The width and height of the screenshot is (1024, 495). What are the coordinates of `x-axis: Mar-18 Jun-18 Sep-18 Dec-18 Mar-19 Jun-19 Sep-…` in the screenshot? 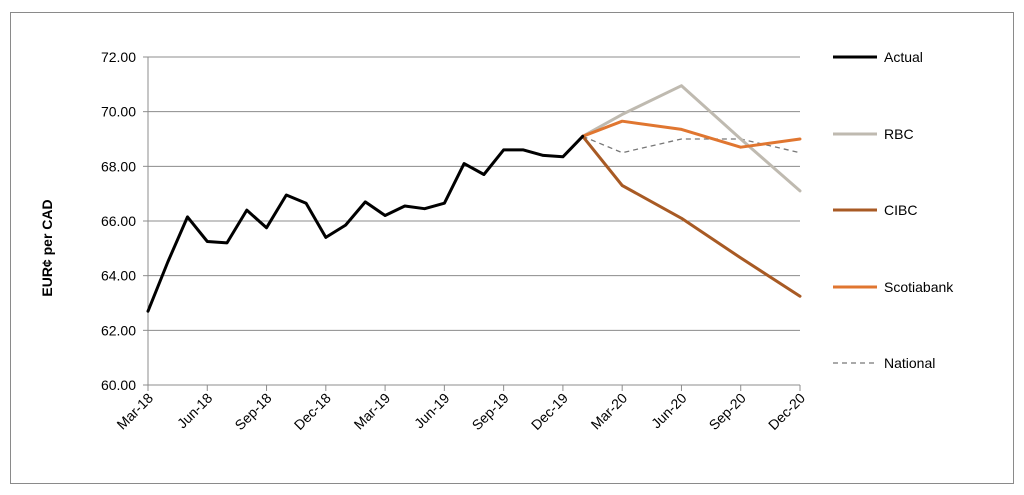 It's located at (460, 408).